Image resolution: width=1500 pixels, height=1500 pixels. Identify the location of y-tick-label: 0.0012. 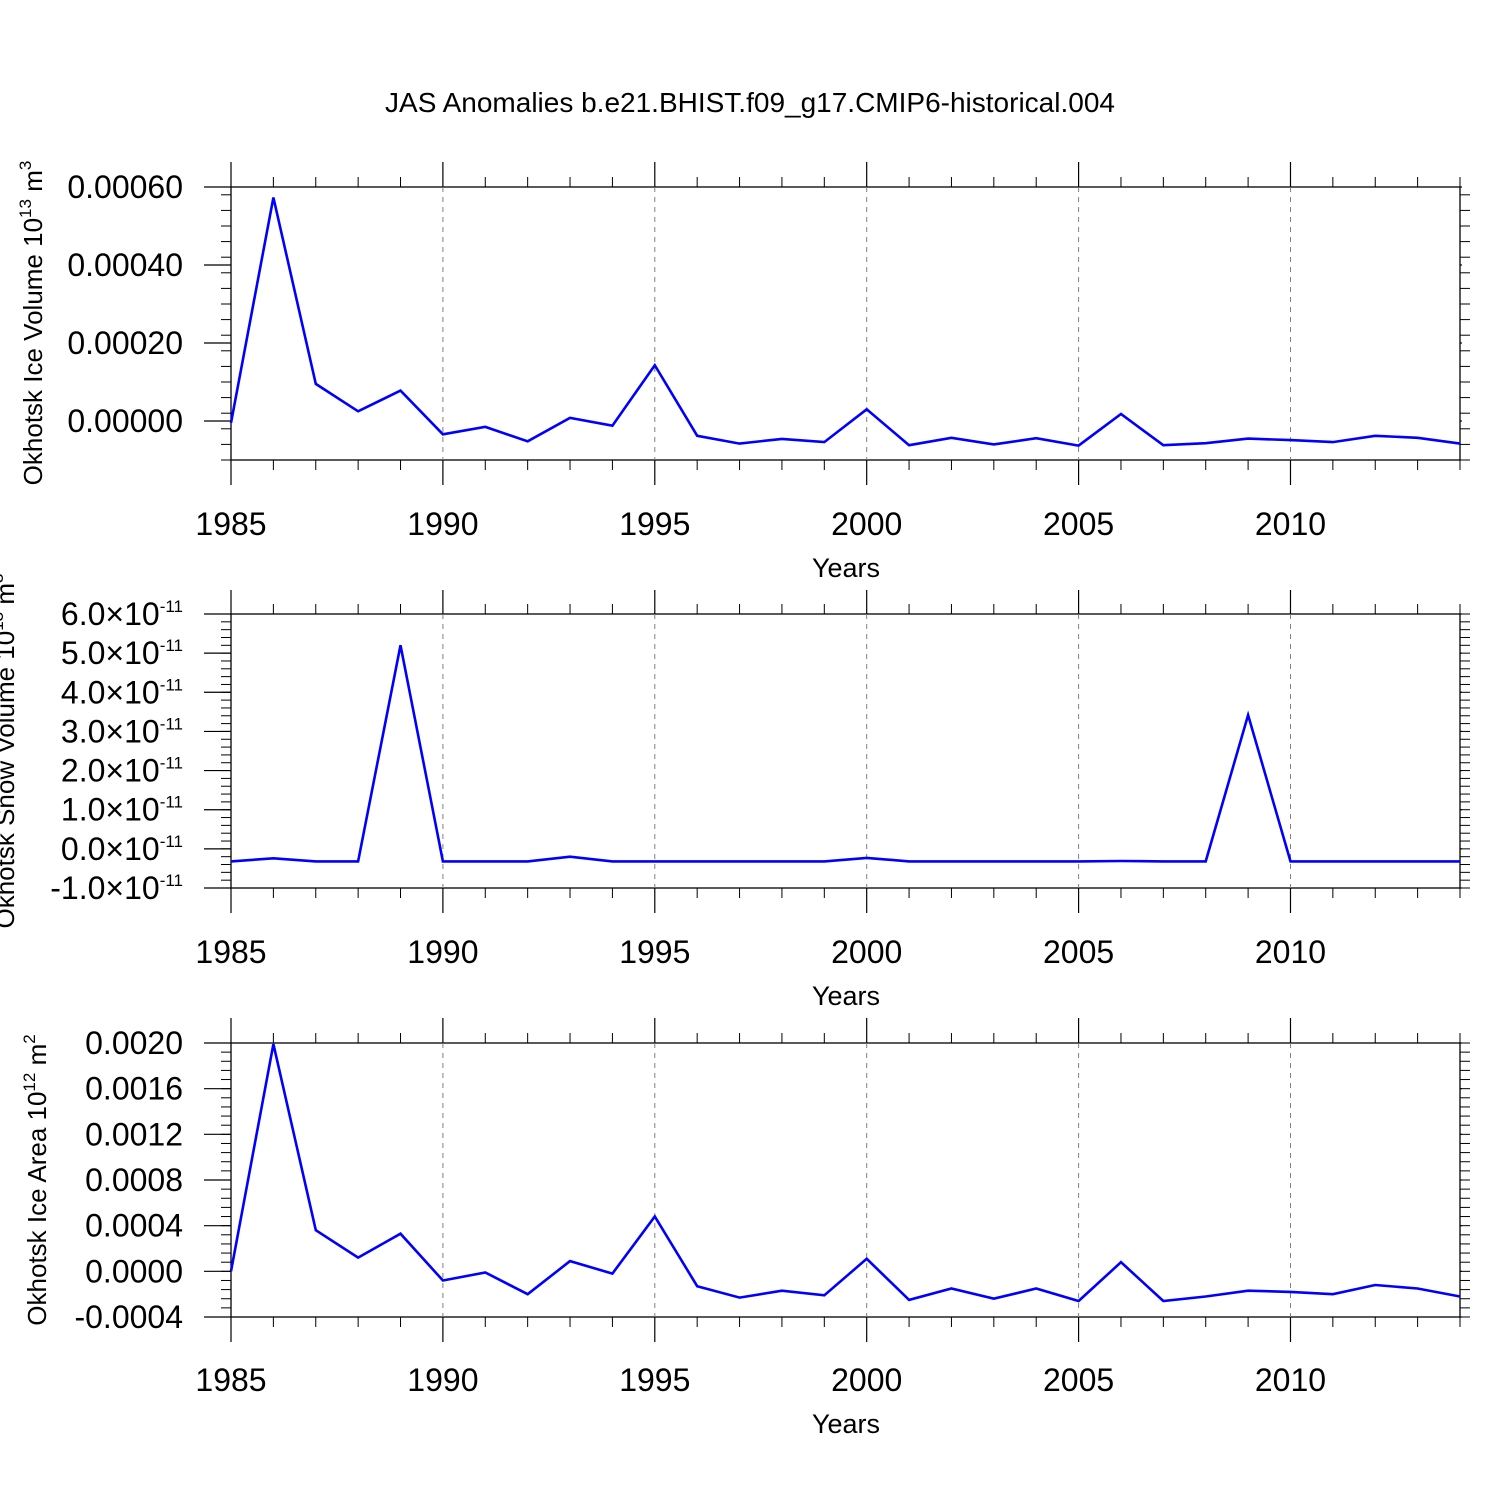
(134, 1134).